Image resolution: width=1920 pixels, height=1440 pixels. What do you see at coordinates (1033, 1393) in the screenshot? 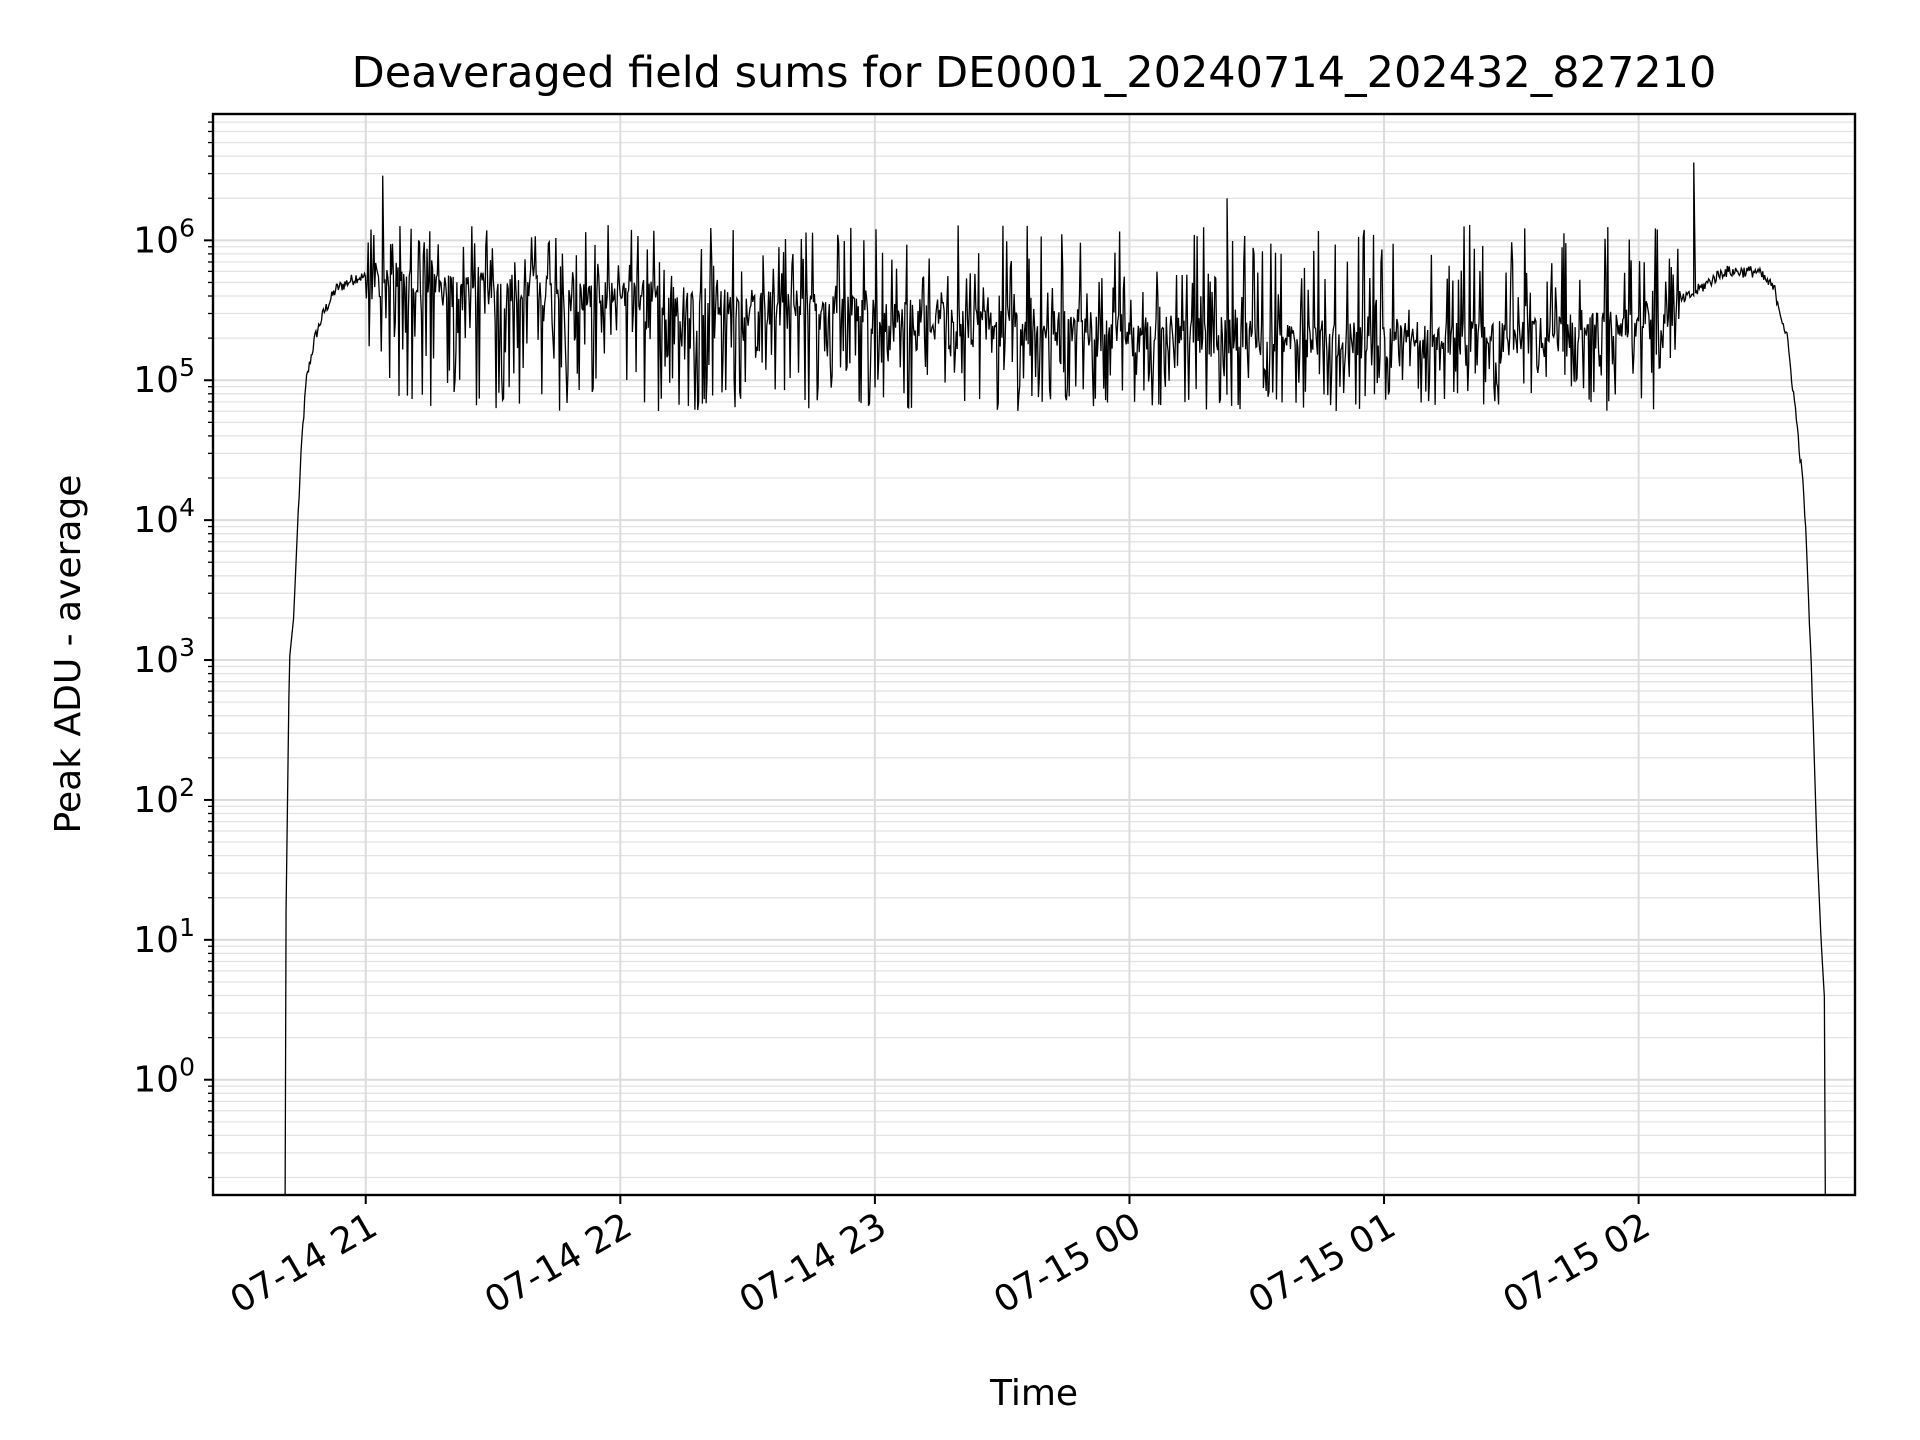
I see `x-axis-label: Time` at bounding box center [1033, 1393].